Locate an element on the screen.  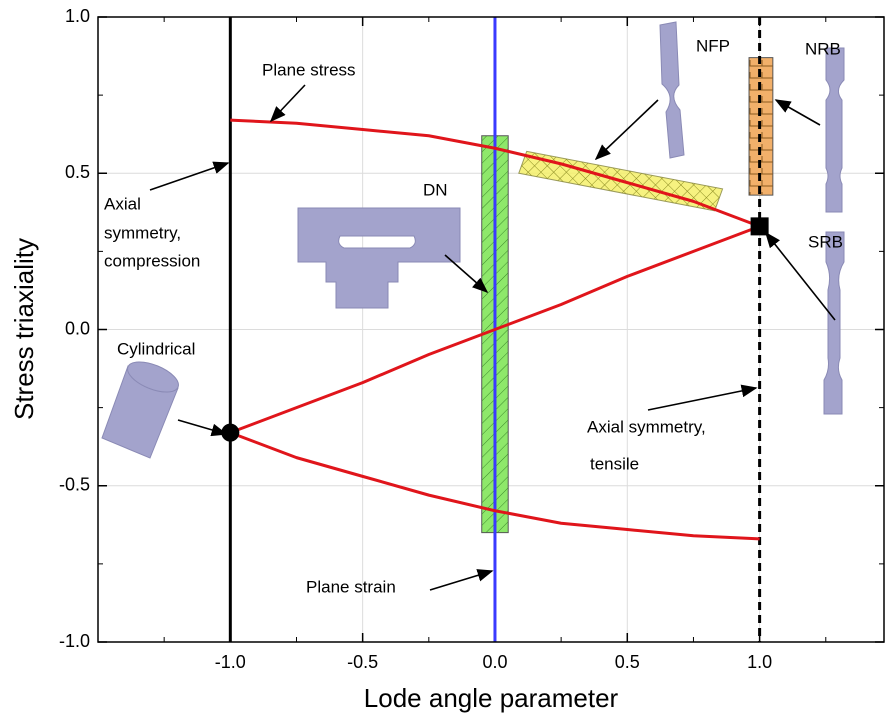
annotation: SRB is located at coordinates (825, 241).